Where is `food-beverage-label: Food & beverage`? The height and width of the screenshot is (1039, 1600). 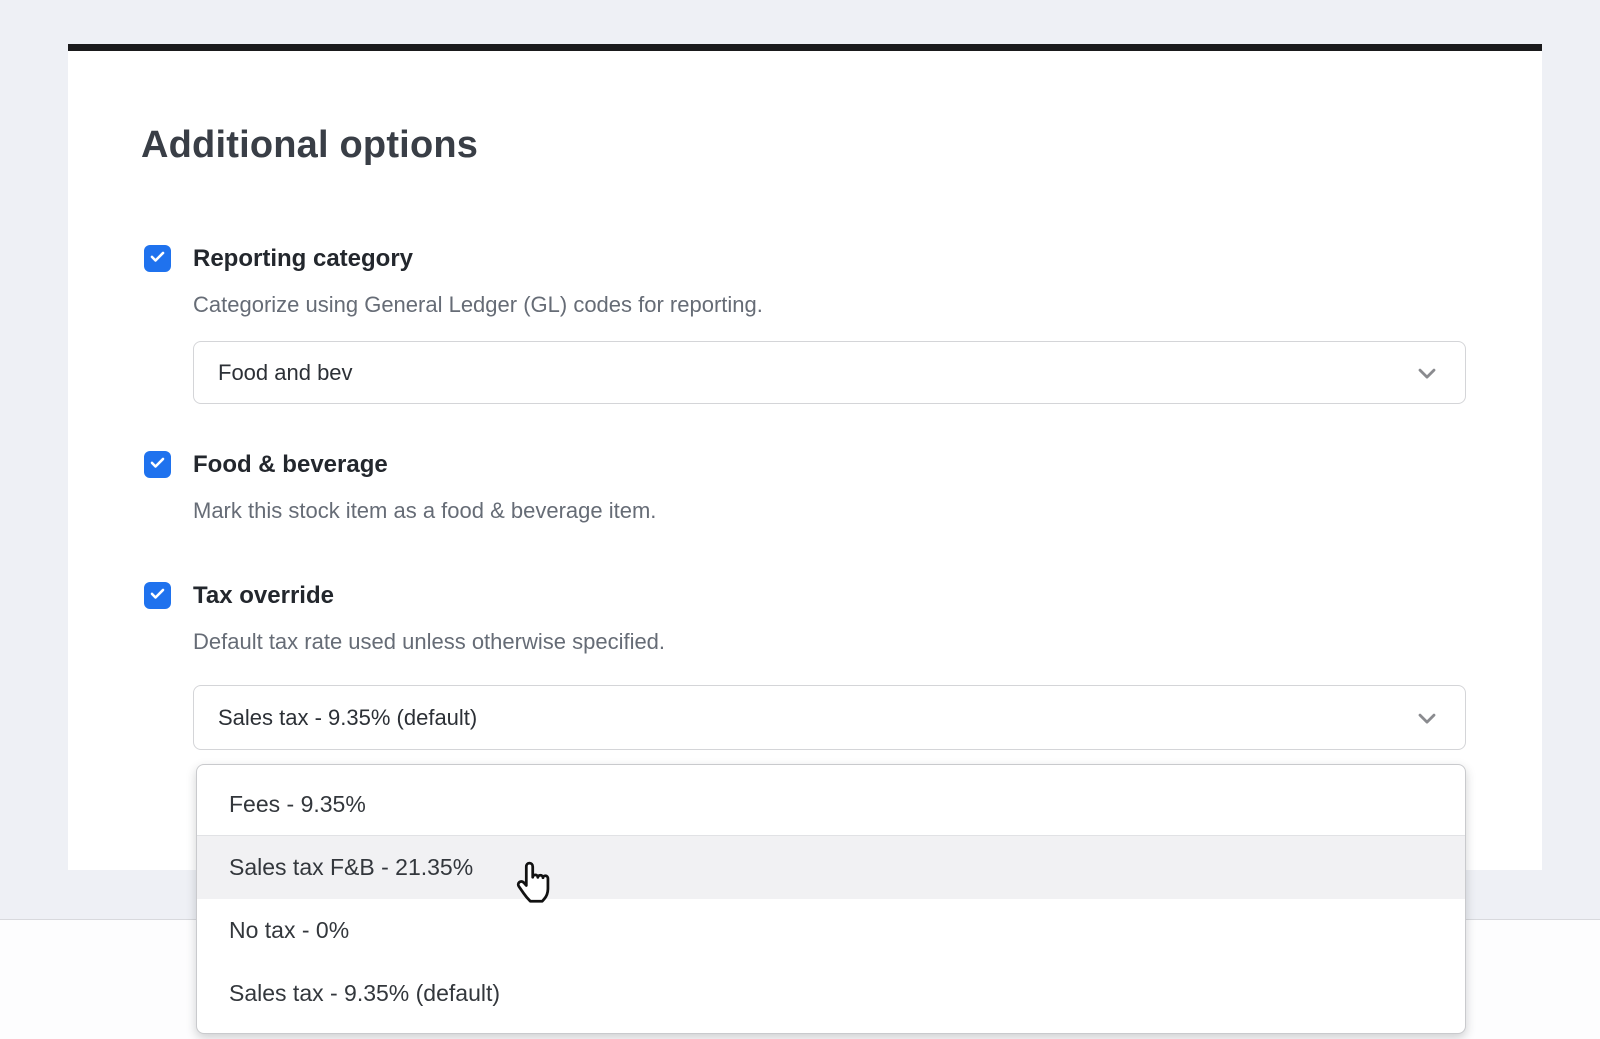 food-beverage-label: Food & beverage is located at coordinates (290, 464).